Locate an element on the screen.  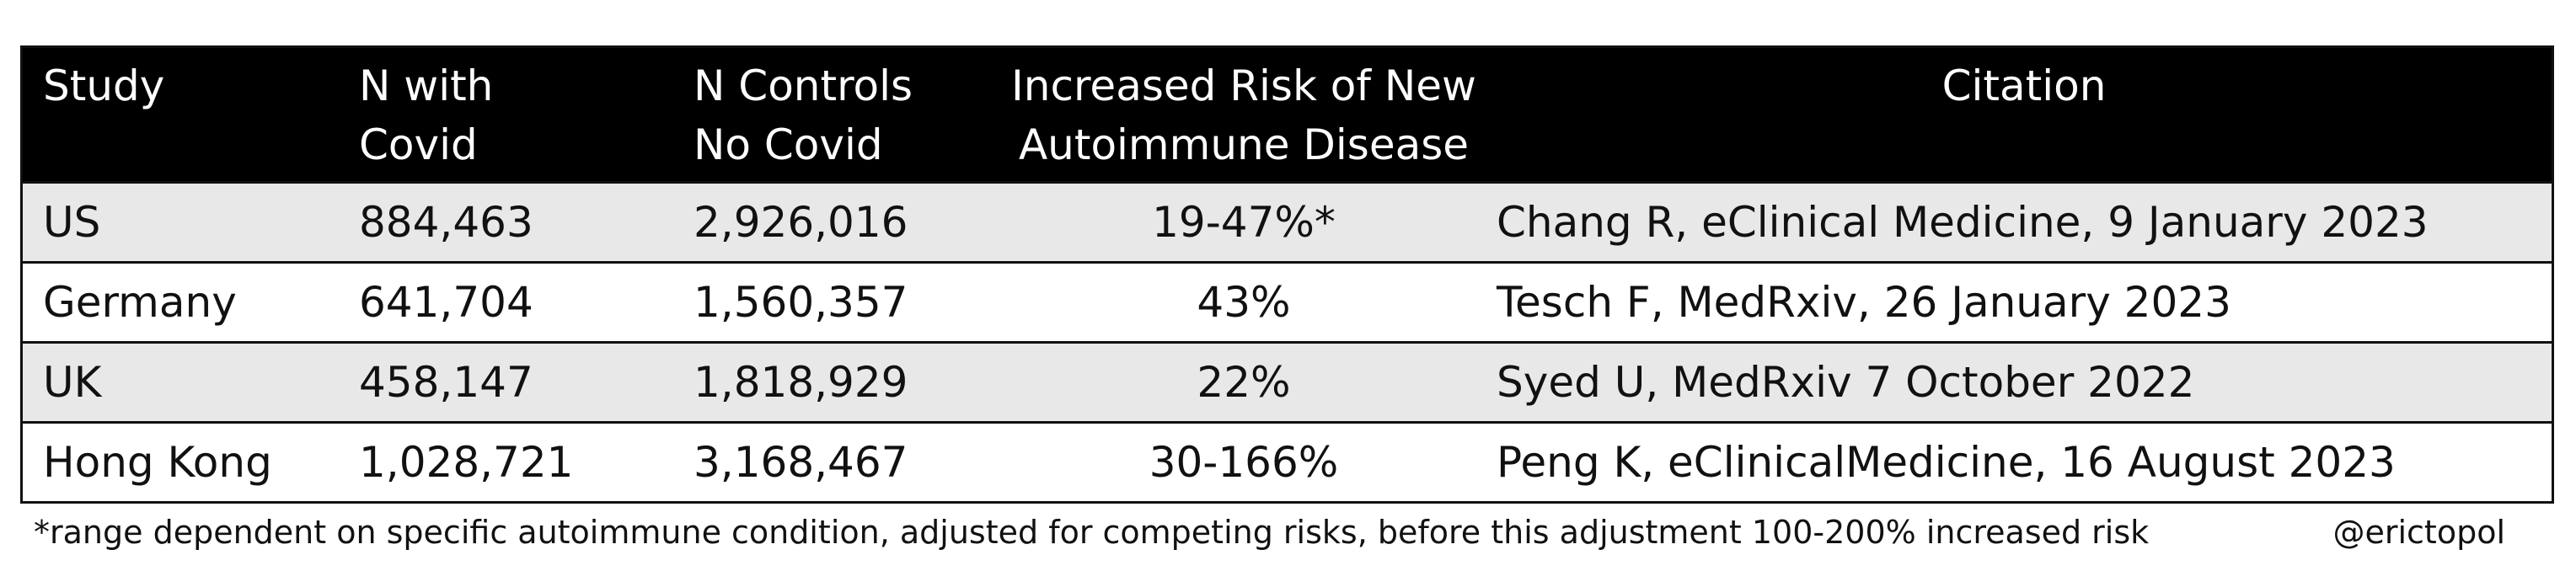
cell-n-with-covid: 884,463 is located at coordinates (506, 222).